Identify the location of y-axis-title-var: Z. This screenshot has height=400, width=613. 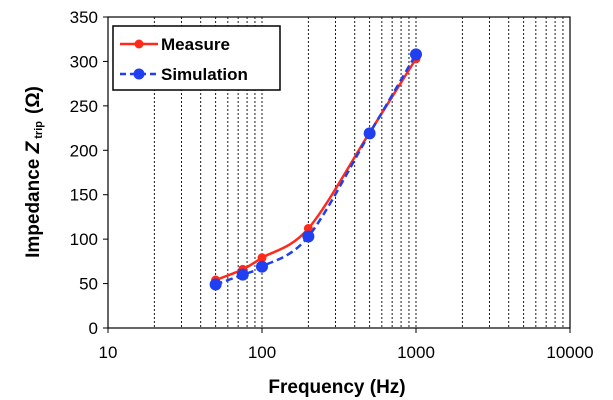
(33, 147).